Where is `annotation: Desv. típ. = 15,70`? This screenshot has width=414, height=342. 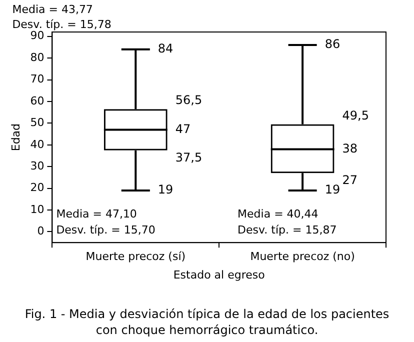
annotation: Desv. típ. = 15,70 is located at coordinates (106, 230).